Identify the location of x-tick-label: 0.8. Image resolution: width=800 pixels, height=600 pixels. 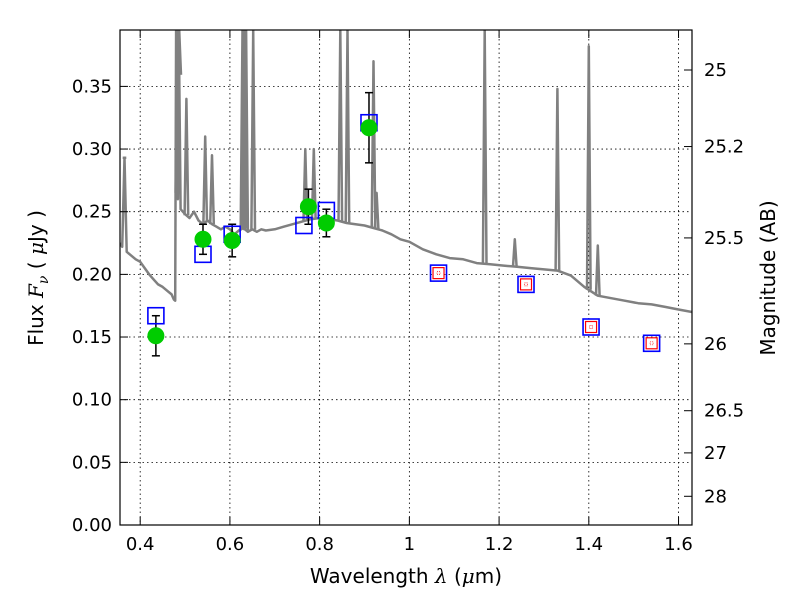
(319, 544).